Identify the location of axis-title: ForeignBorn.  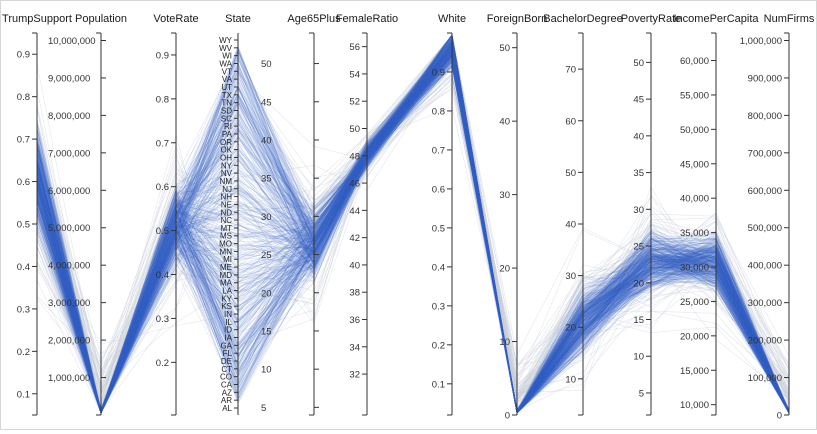
(517, 19).